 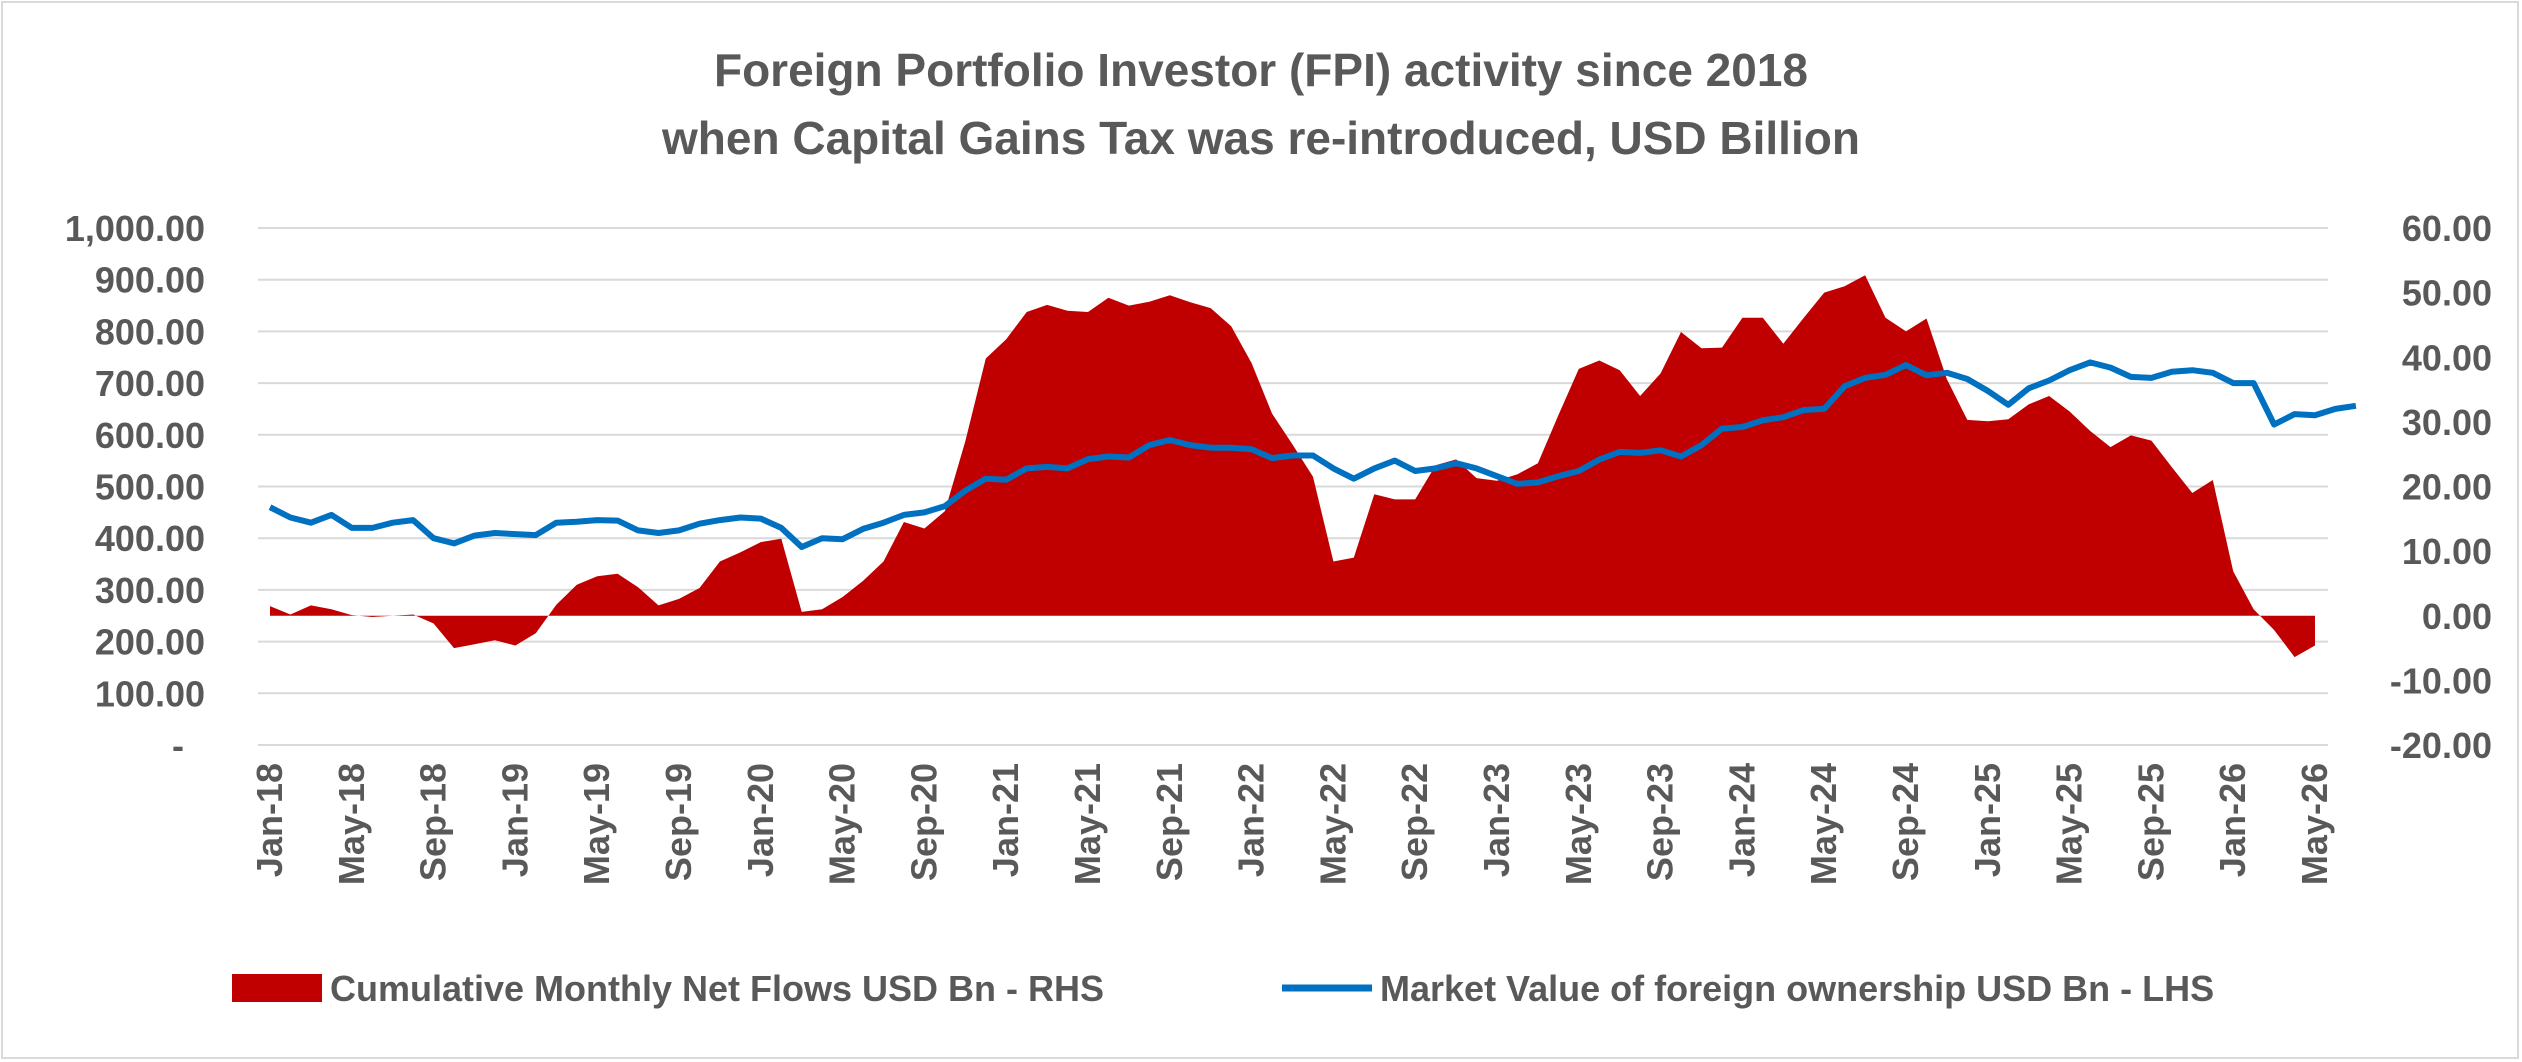 What do you see at coordinates (135, 228) in the screenshot?
I see `left-tick-label-10: 1,000.00` at bounding box center [135, 228].